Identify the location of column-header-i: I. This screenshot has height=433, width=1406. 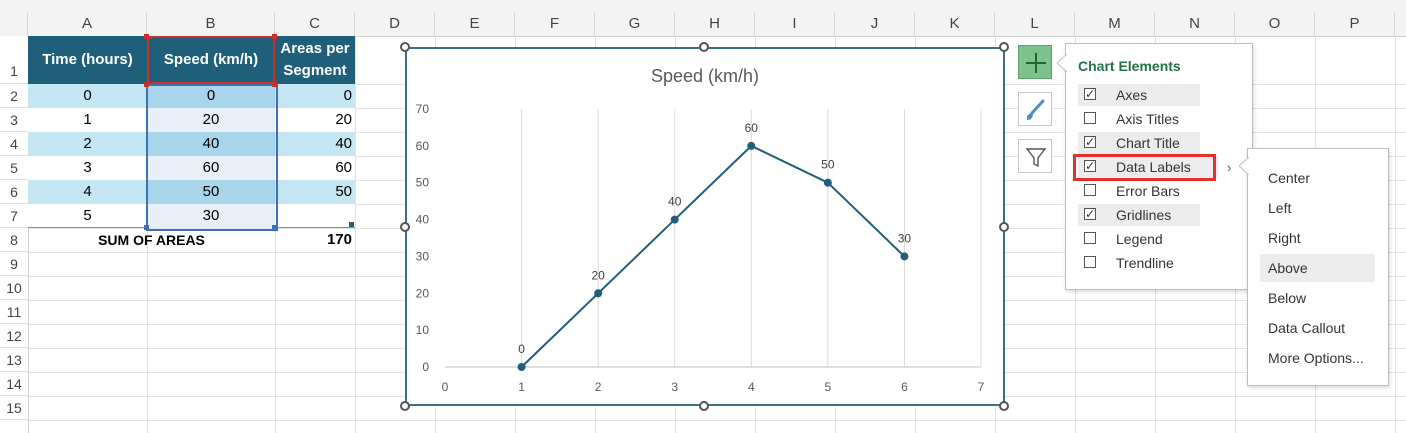
(795, 24).